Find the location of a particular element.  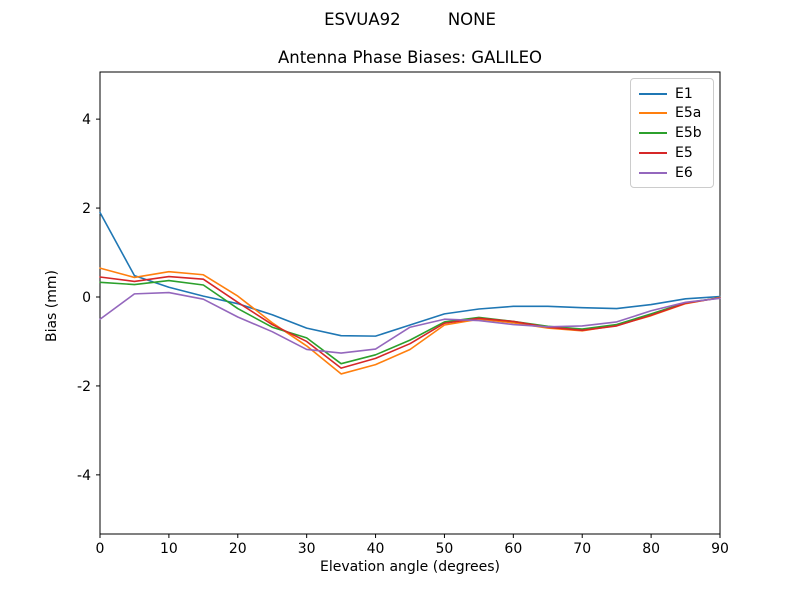

x-tick-label: 30 is located at coordinates (307, 549).